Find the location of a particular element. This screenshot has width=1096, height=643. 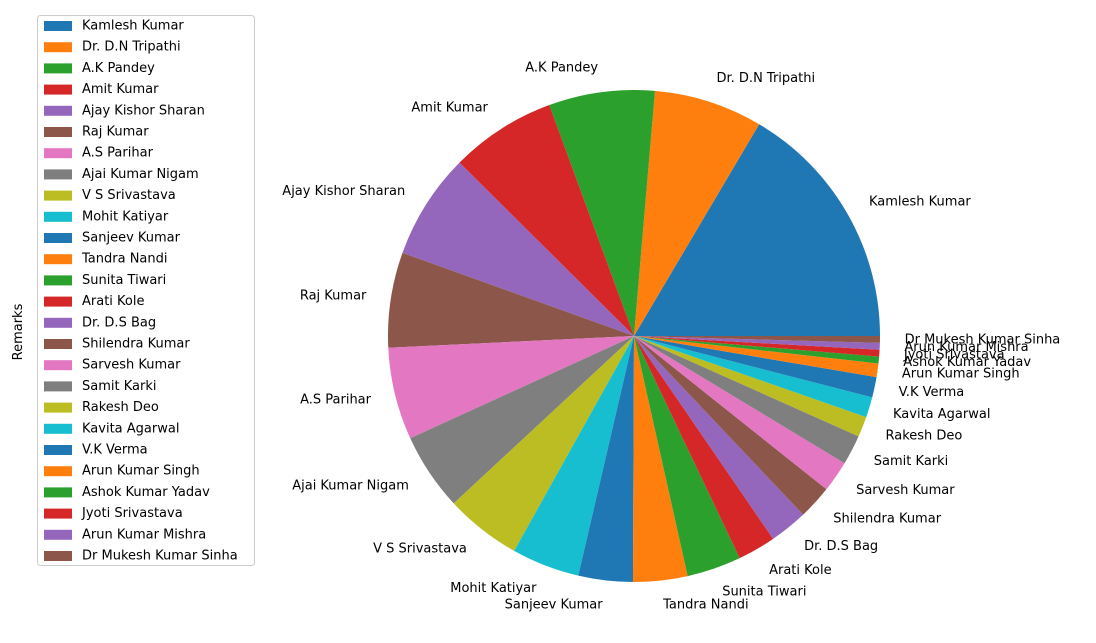

legend-label: Kamlesh Kumar is located at coordinates (133, 26).